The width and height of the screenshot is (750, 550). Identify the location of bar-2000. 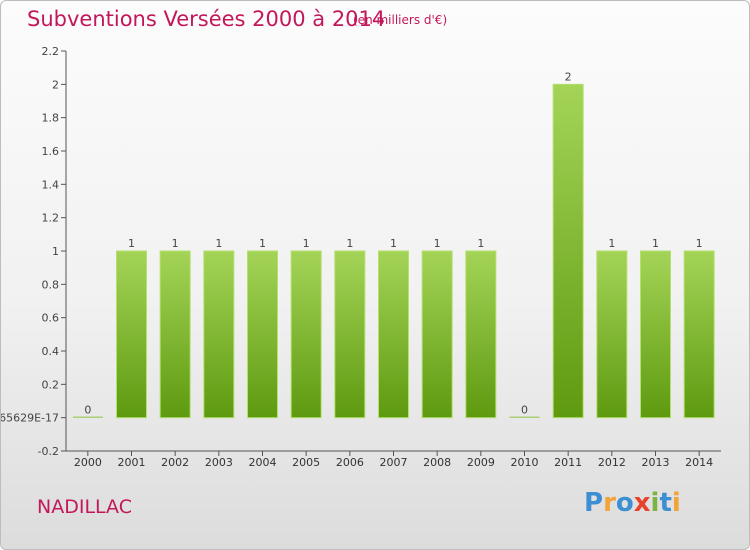
(87, 417).